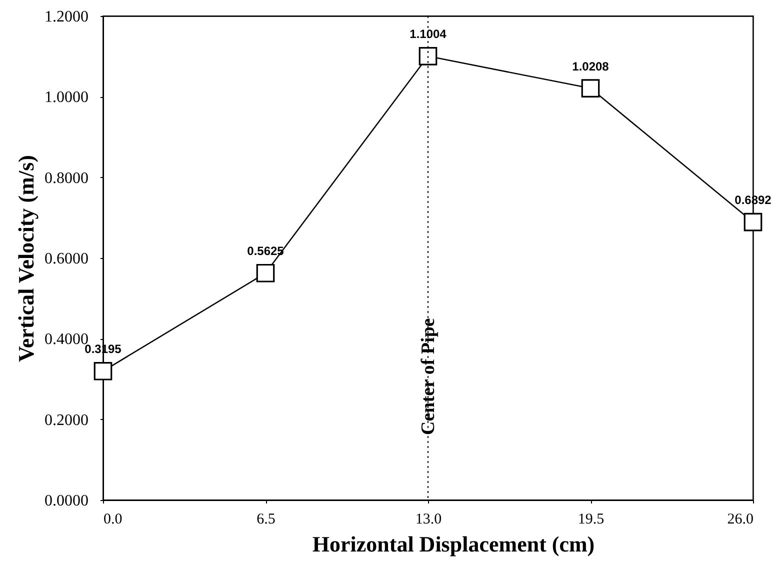 The height and width of the screenshot is (569, 778). Describe the element at coordinates (266, 520) in the screenshot. I see `x-tick-label: 6.5` at that location.